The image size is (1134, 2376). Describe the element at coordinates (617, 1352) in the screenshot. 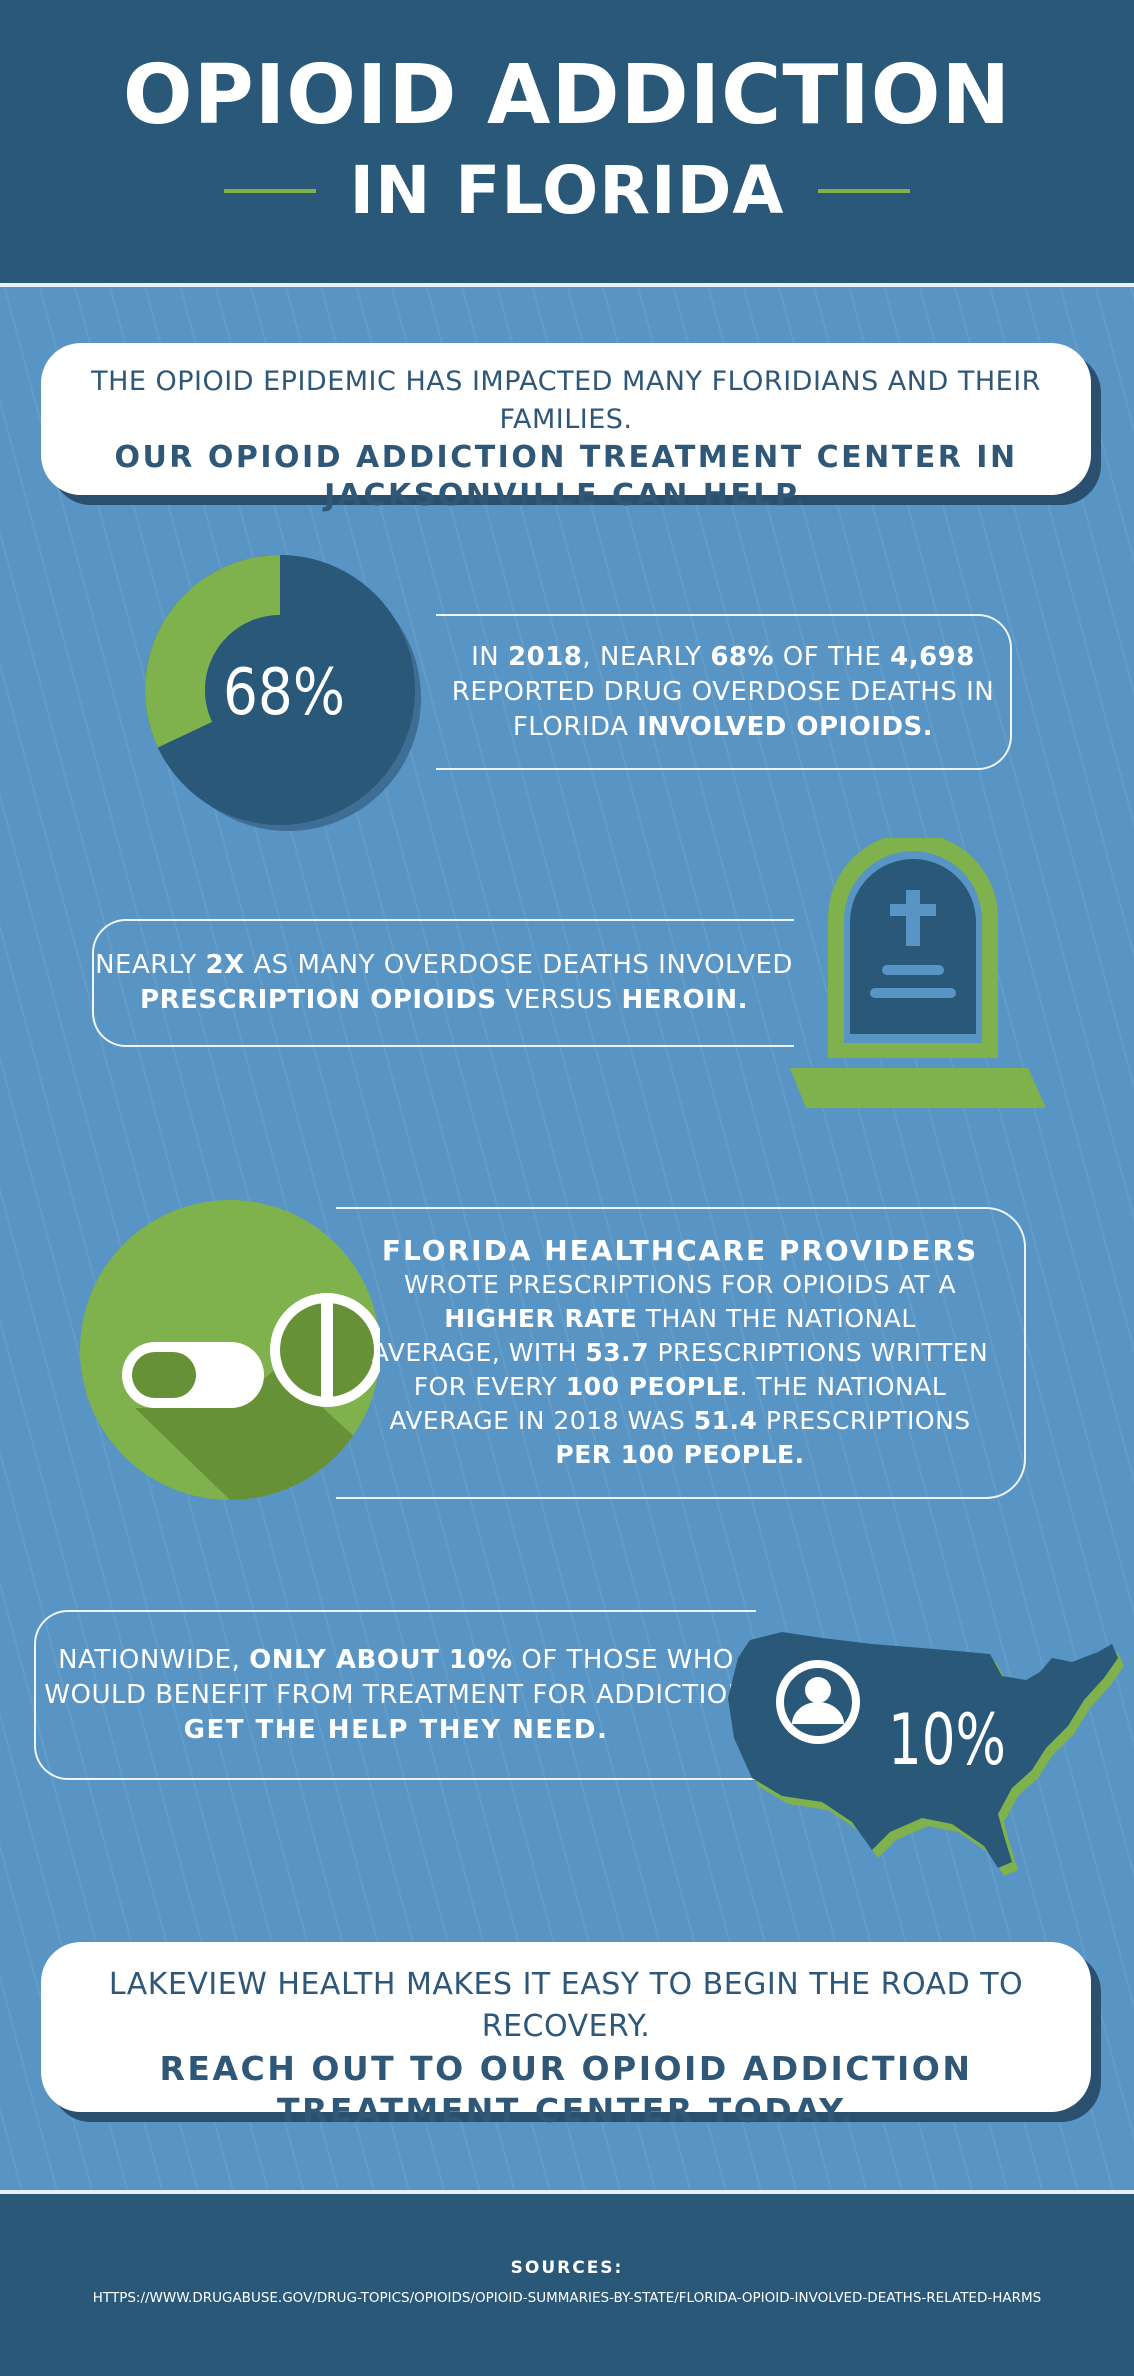

I see `stat3-florida-rate: 53.7` at that location.